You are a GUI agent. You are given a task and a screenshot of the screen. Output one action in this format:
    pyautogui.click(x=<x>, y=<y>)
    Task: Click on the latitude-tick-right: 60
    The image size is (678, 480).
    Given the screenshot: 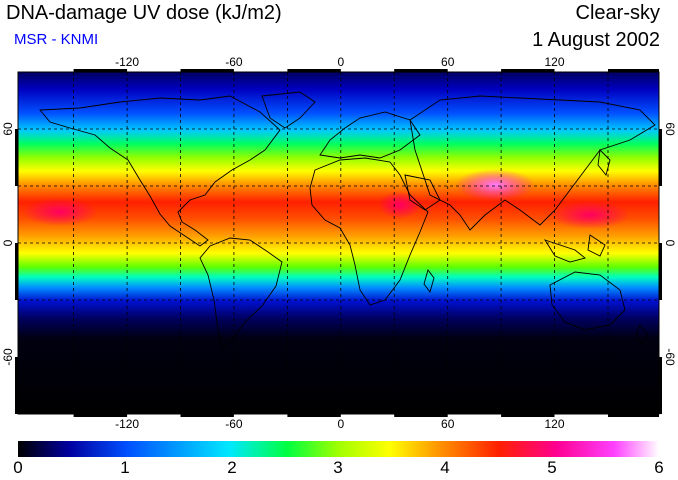 What is the action you would take?
    pyautogui.click(x=670, y=129)
    